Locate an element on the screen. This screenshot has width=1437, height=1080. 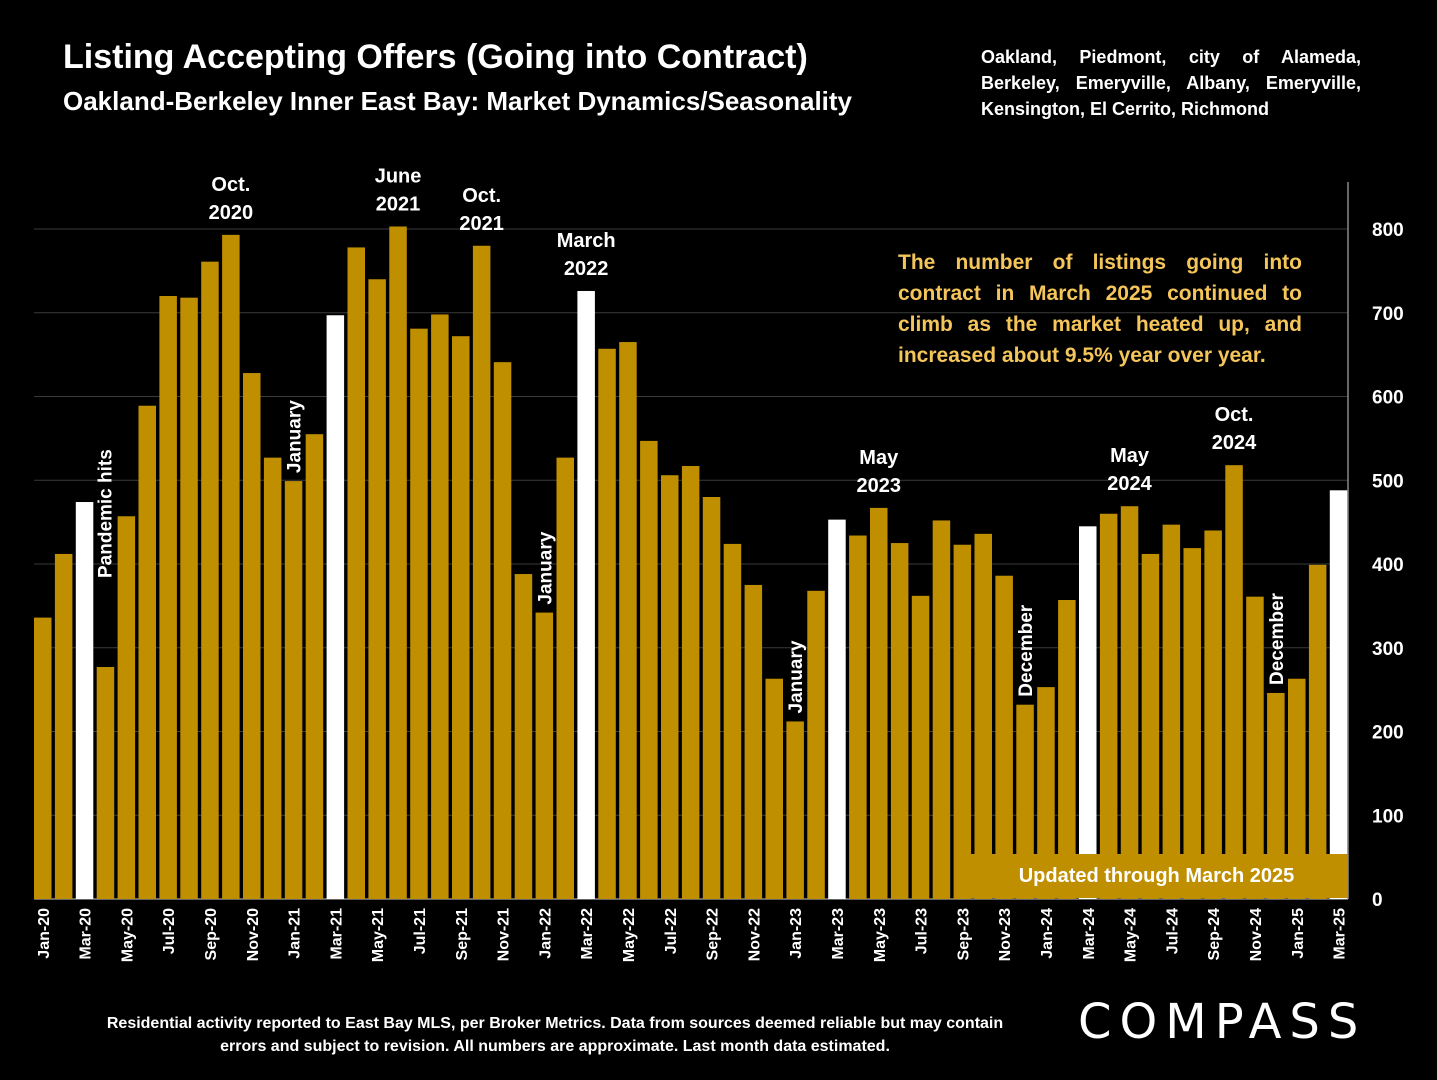
x-tick-label: Sep-23 is located at coordinates (963, 934).